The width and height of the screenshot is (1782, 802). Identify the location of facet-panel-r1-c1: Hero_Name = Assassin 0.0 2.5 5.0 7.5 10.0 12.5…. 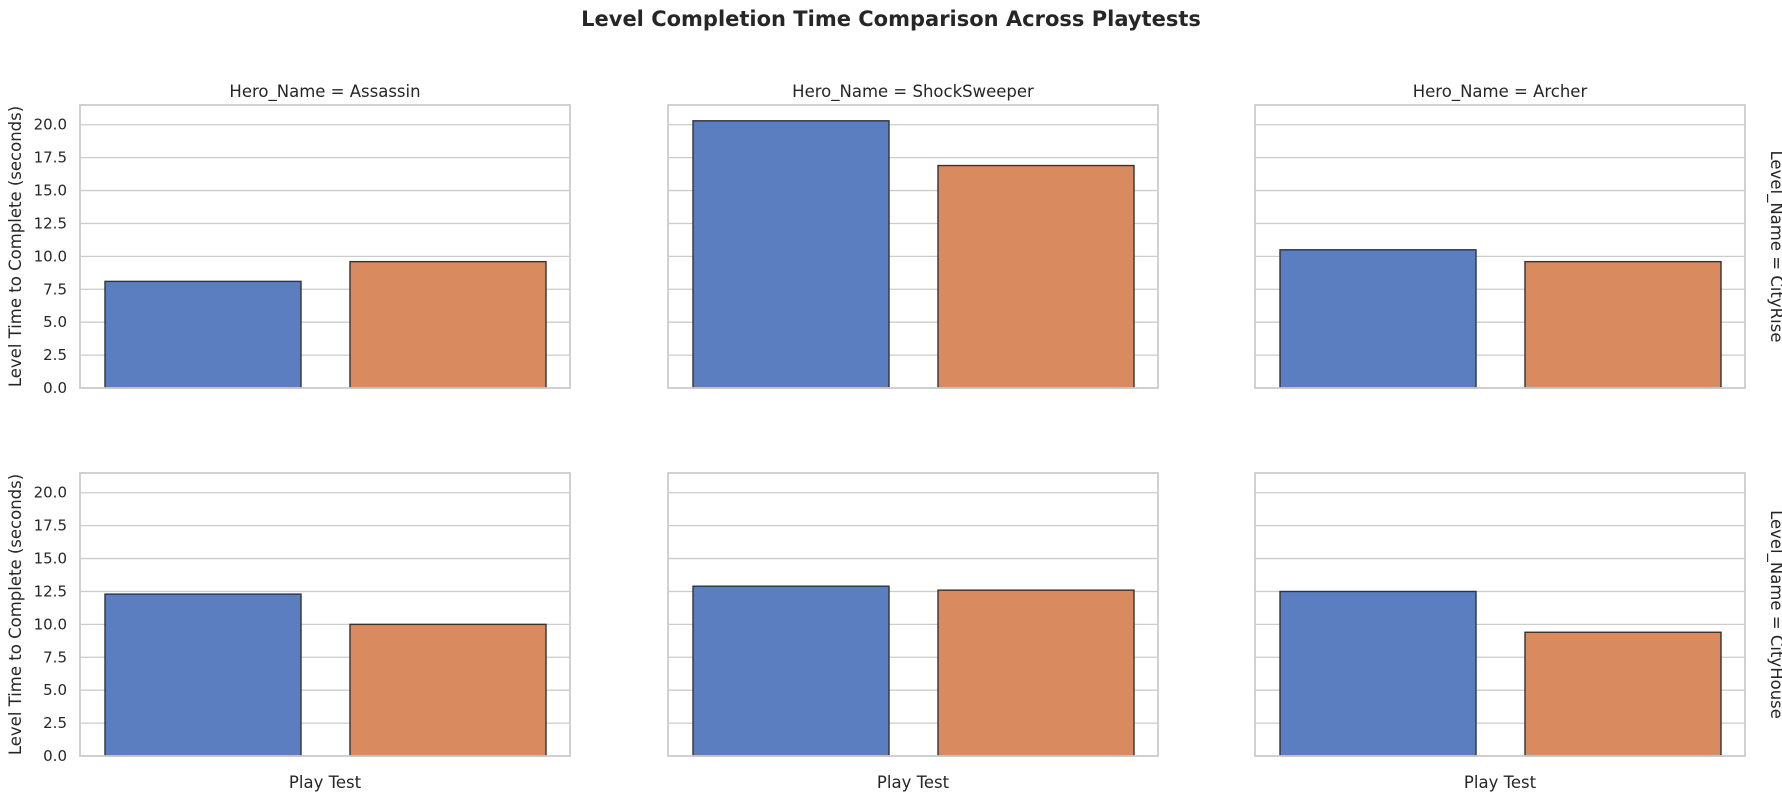
(288, 239).